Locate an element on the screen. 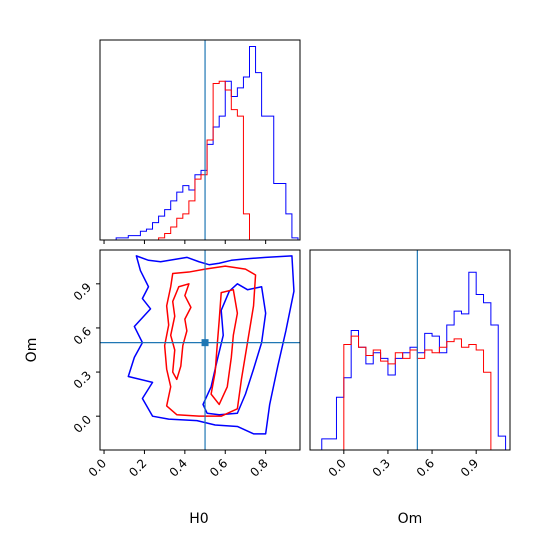 This screenshot has width=550, height=554. histogram-om-frame is located at coordinates (410, 350).